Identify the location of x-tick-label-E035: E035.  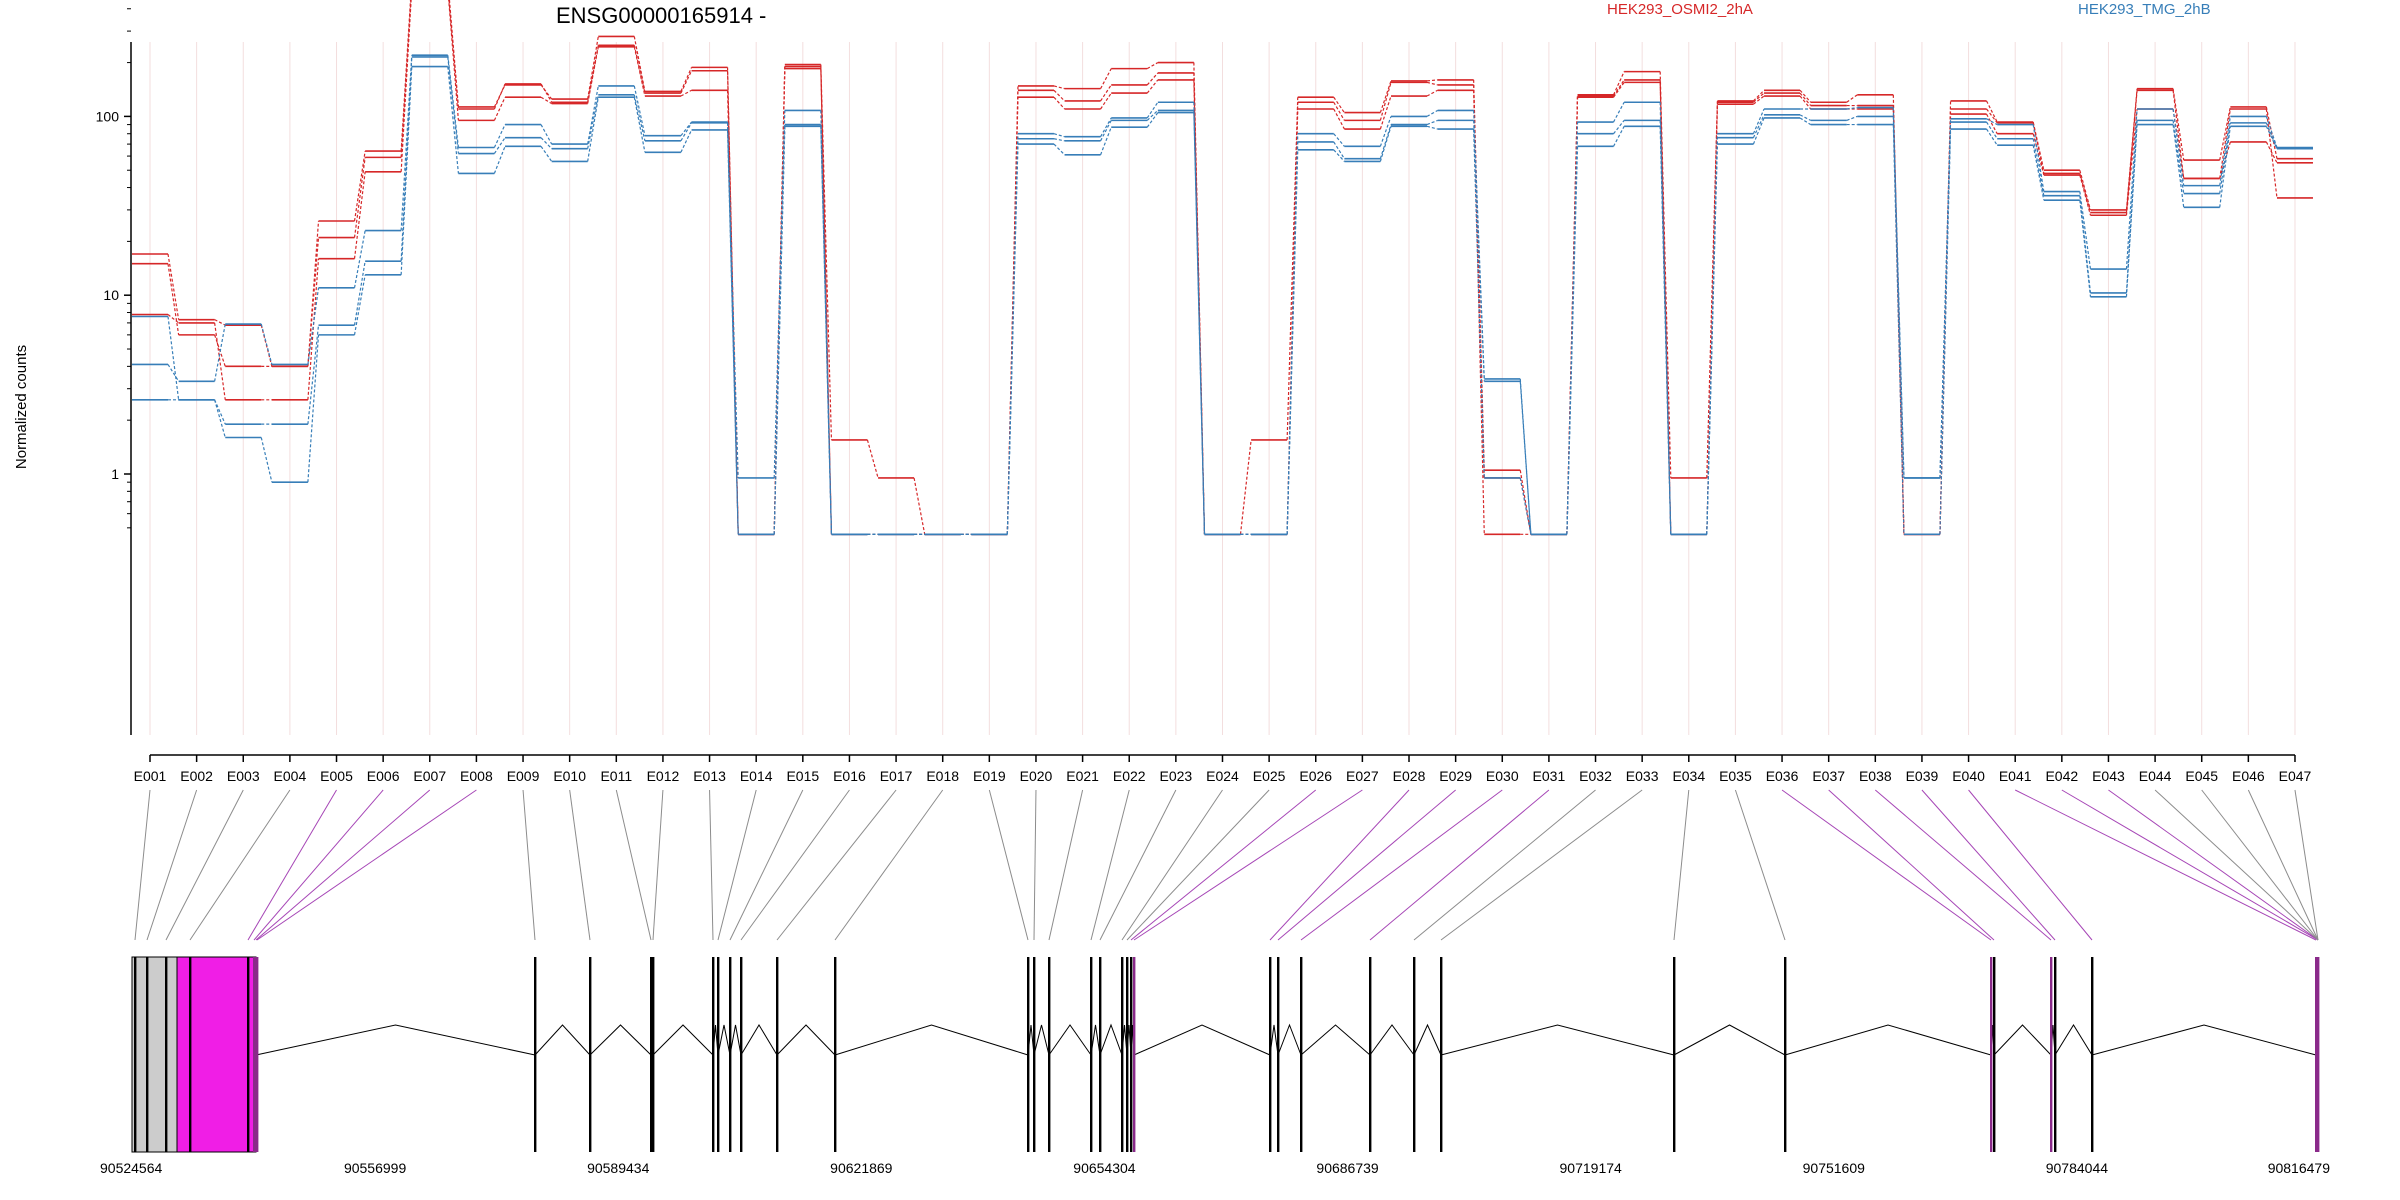
(1735, 776).